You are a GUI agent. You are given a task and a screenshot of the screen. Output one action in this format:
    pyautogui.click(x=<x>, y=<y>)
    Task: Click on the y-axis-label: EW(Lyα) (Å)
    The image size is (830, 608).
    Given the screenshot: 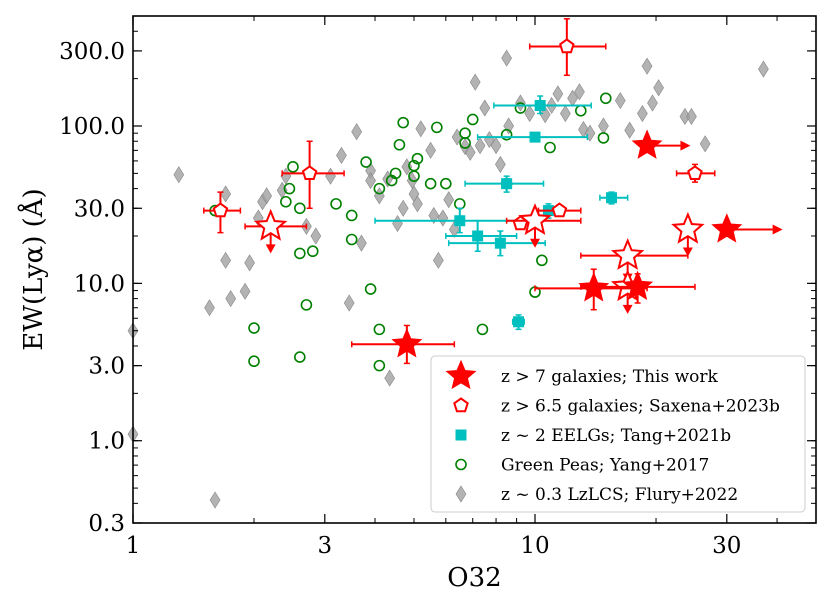 What is the action you would take?
    pyautogui.click(x=33, y=269)
    